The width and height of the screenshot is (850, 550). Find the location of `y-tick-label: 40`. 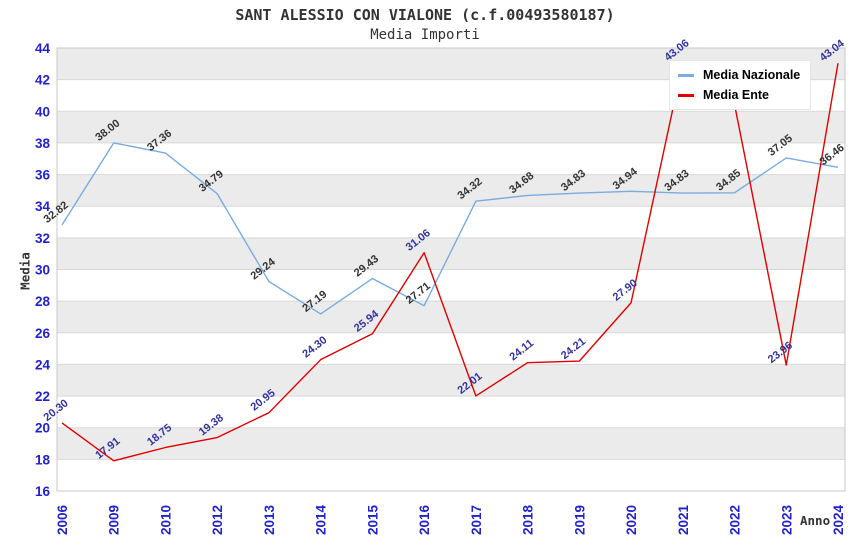

y-tick-label: 40 is located at coordinates (42, 111).